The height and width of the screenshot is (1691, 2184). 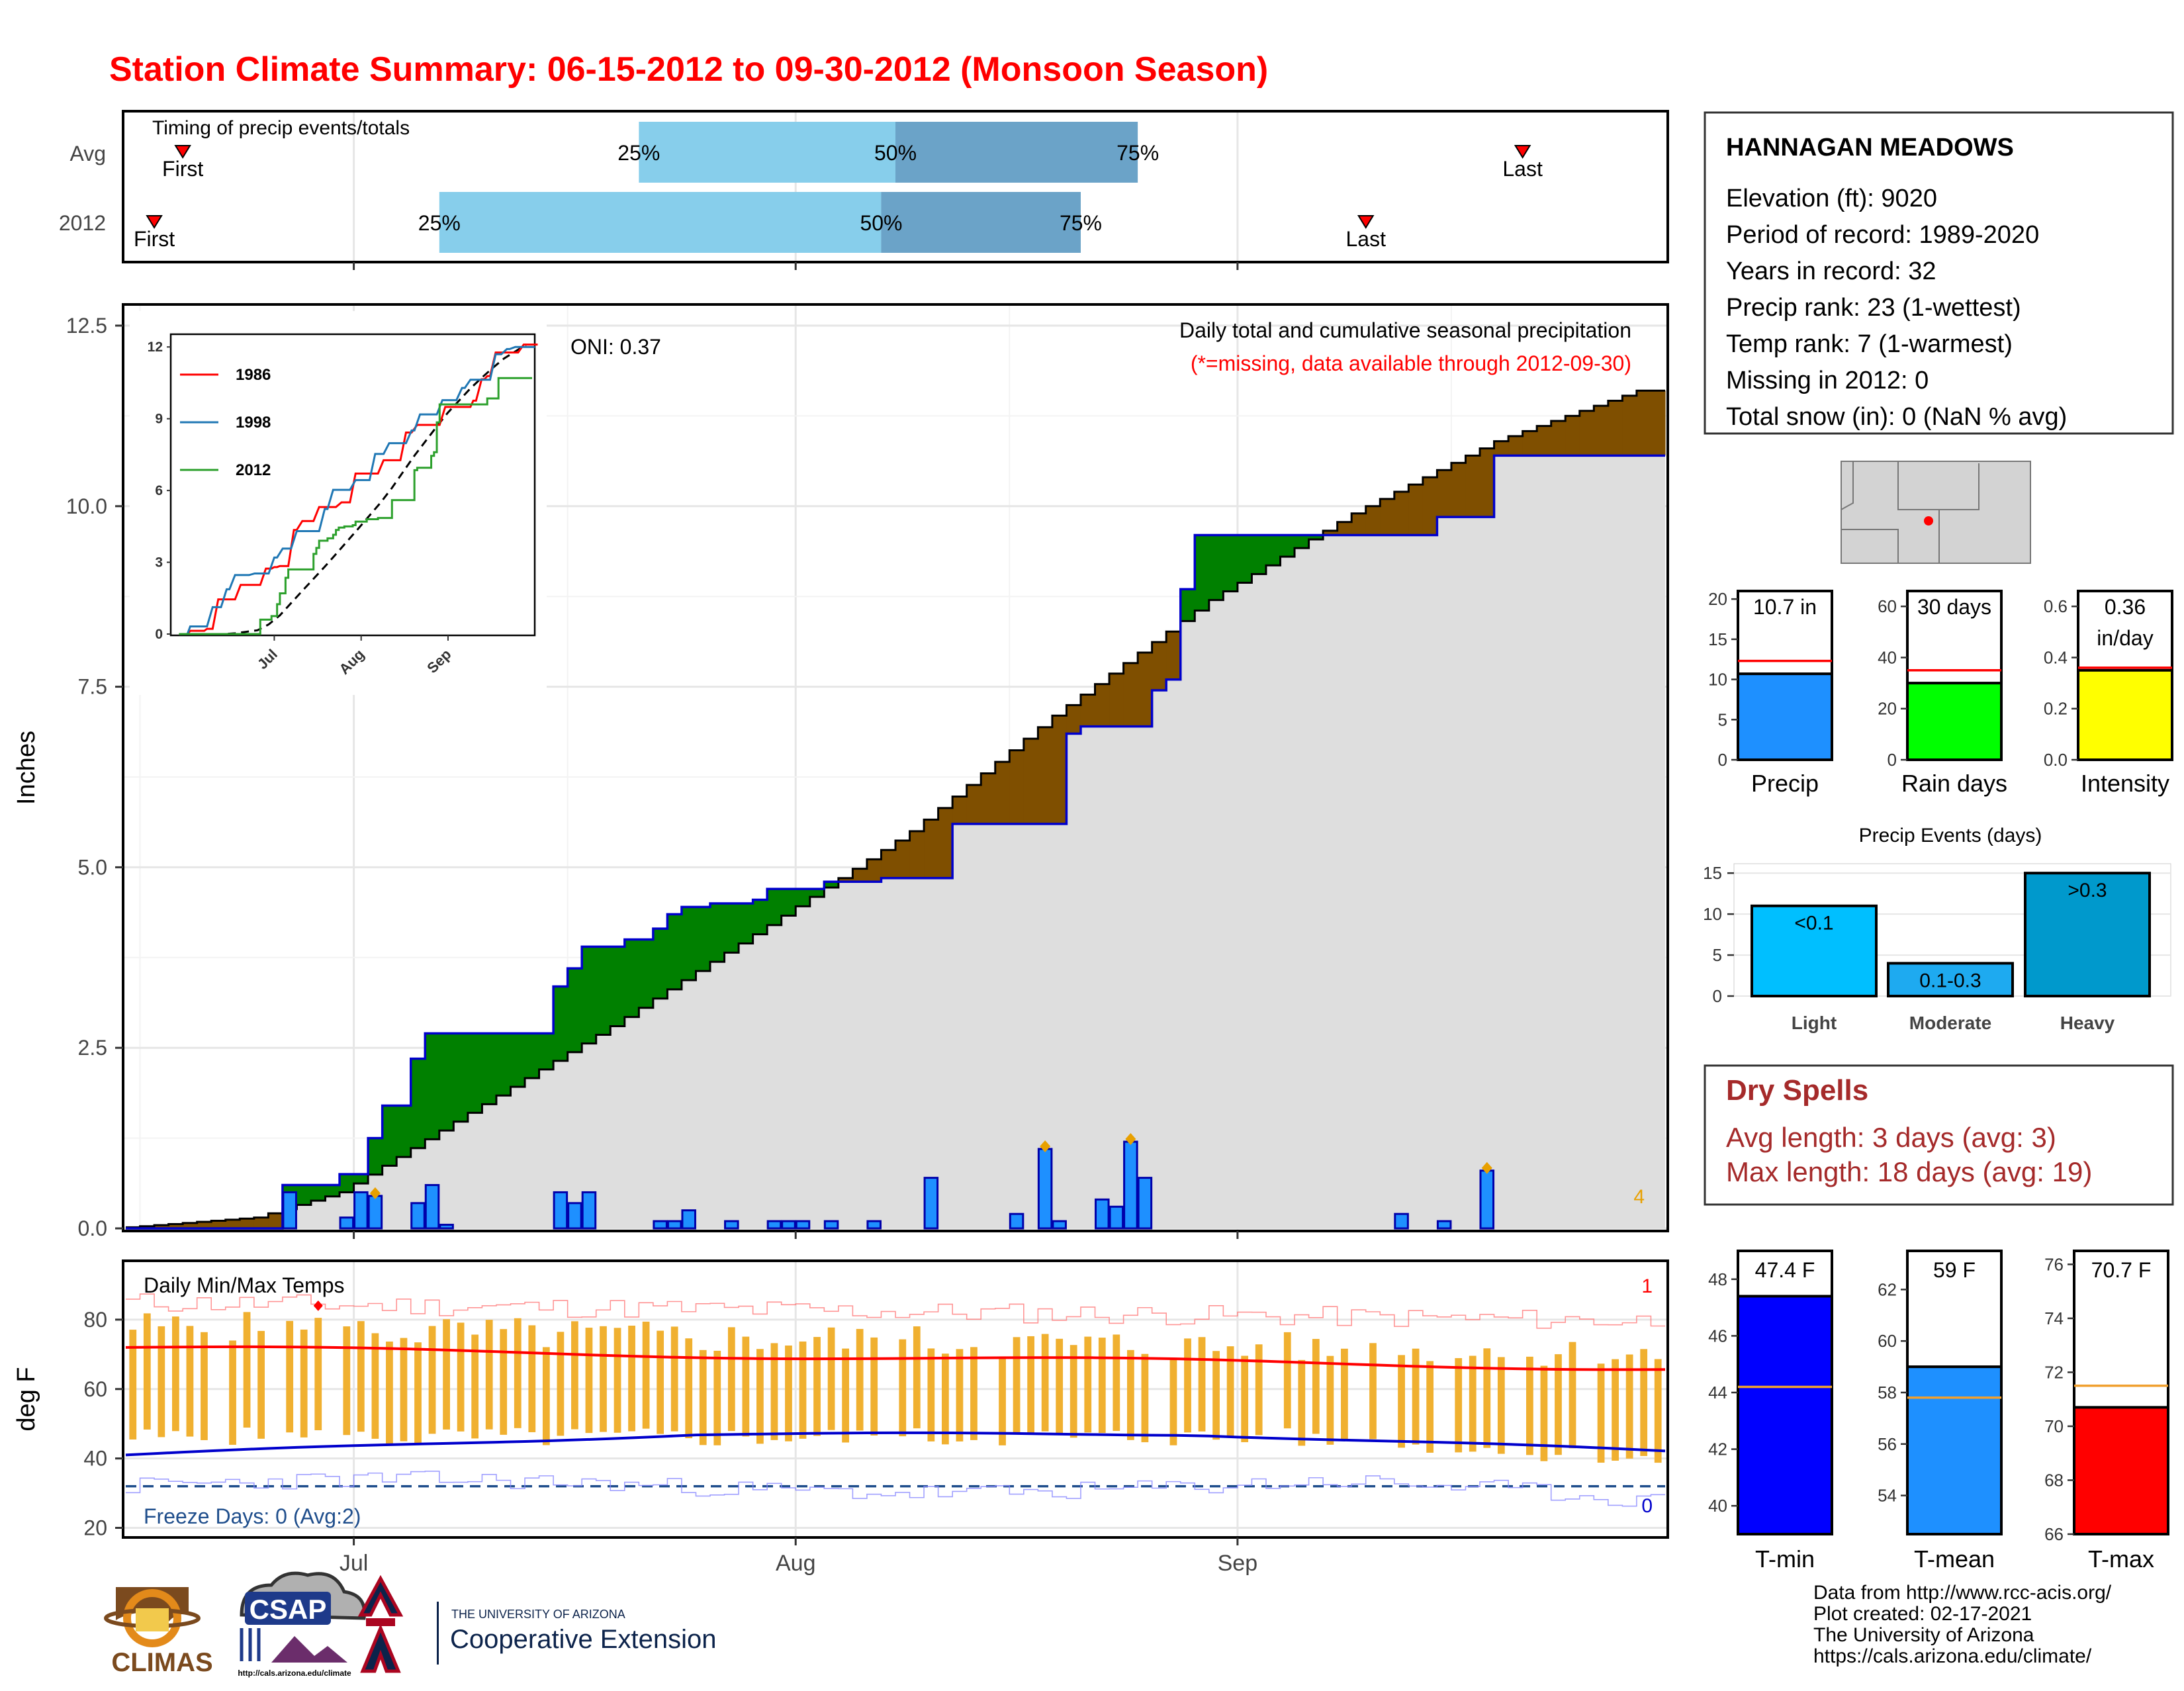 What do you see at coordinates (161, 1662) in the screenshot?
I see `climas-wordmark: CLIMAS` at bounding box center [161, 1662].